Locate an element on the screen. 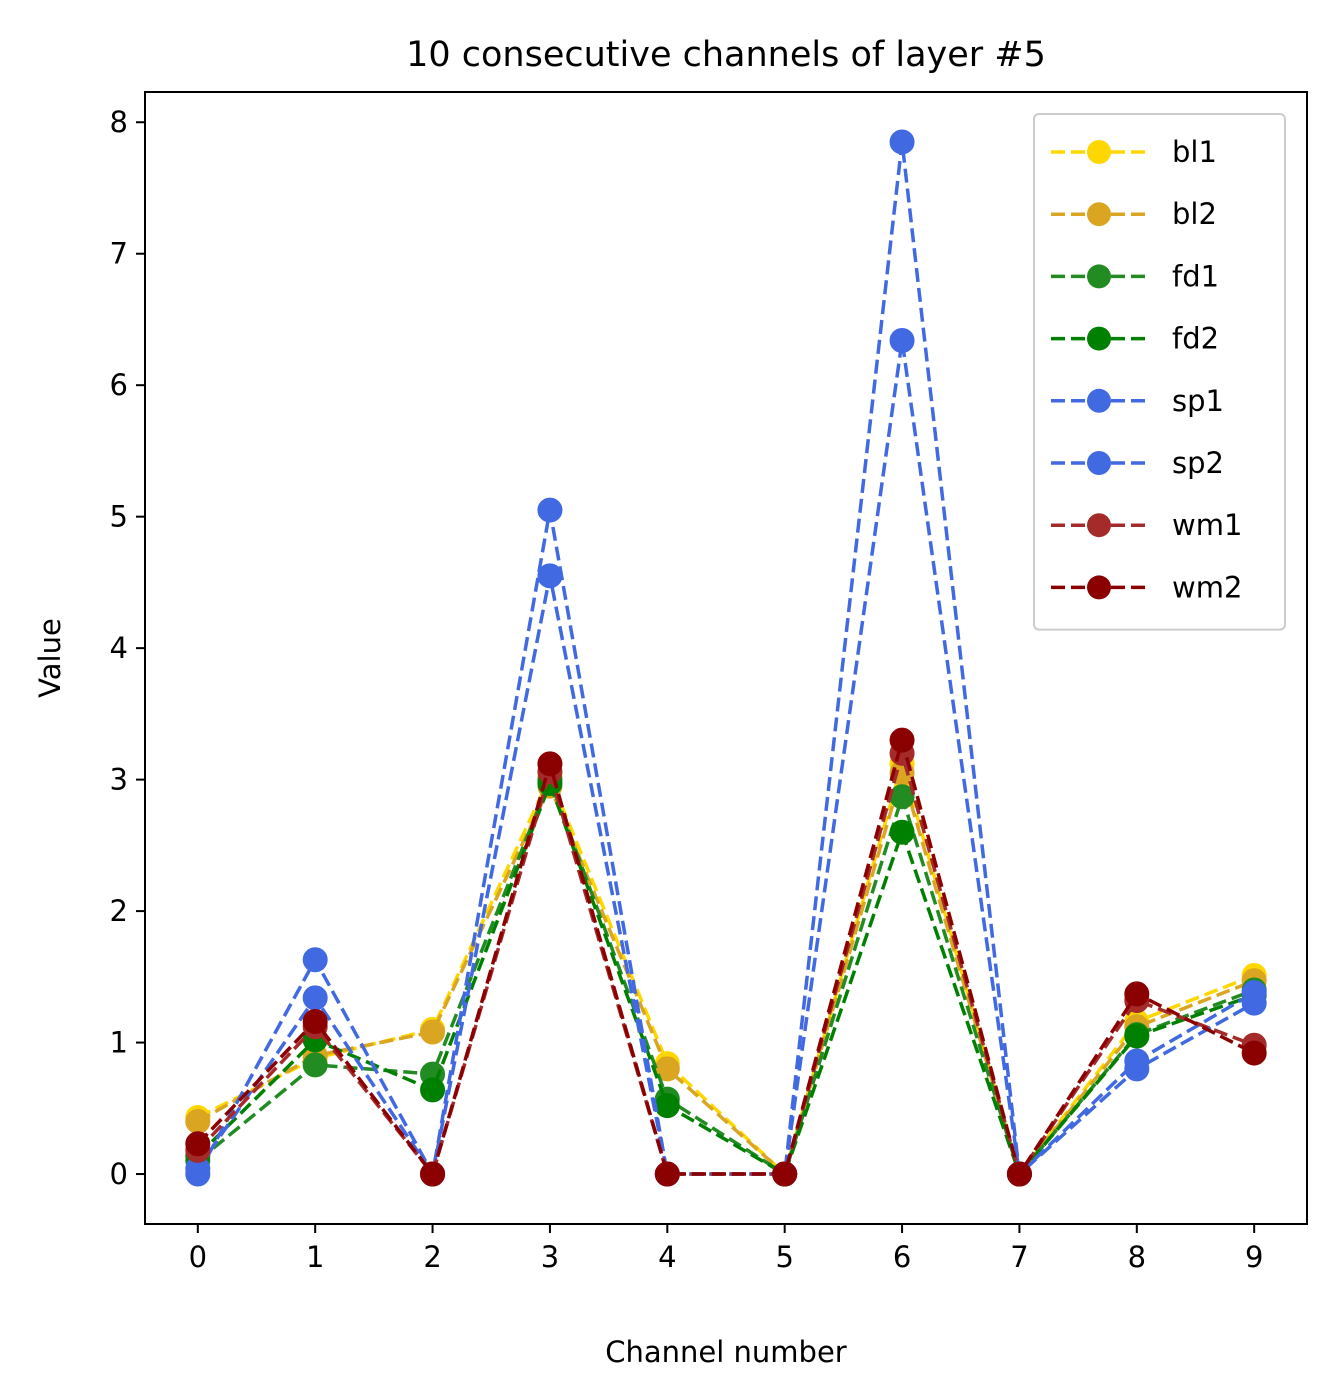 The width and height of the screenshot is (1336, 1385). legend-label: fd1 is located at coordinates (1195, 276).